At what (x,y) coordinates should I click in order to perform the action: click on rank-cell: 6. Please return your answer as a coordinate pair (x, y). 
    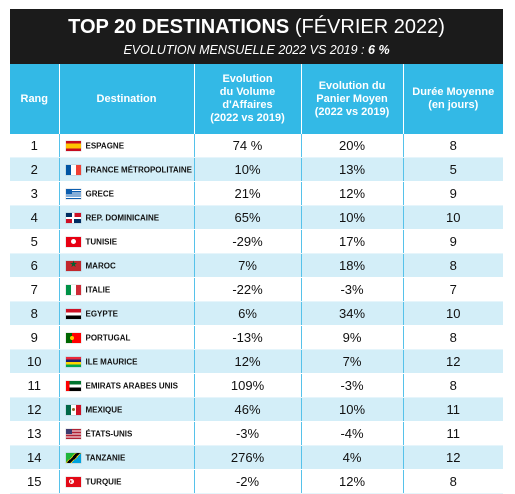
    Looking at the image, I should click on (35, 265).